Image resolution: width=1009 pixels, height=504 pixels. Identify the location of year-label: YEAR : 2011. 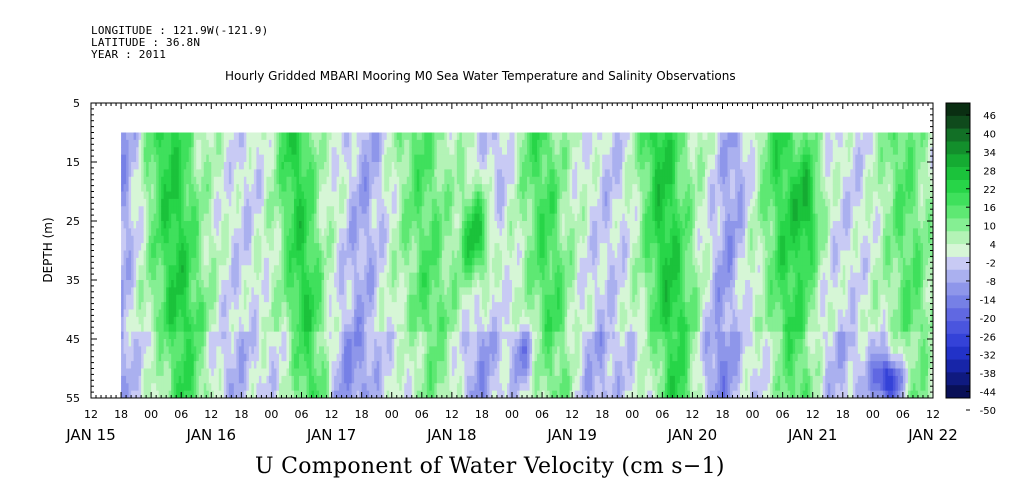
(129, 54).